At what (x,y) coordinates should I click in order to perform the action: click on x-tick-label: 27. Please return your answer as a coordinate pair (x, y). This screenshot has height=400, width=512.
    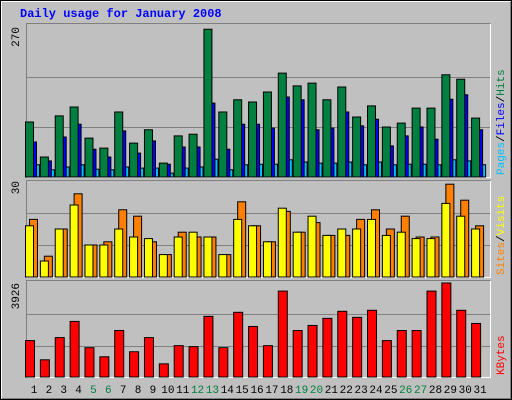
    Looking at the image, I should click on (420, 391).